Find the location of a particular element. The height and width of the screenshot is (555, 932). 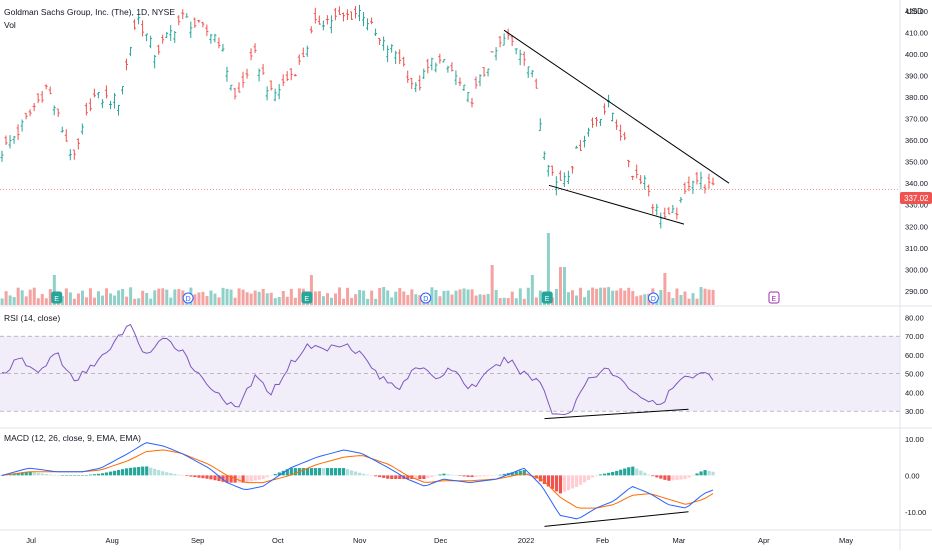

time-tick-label: Jul is located at coordinates (31, 540).